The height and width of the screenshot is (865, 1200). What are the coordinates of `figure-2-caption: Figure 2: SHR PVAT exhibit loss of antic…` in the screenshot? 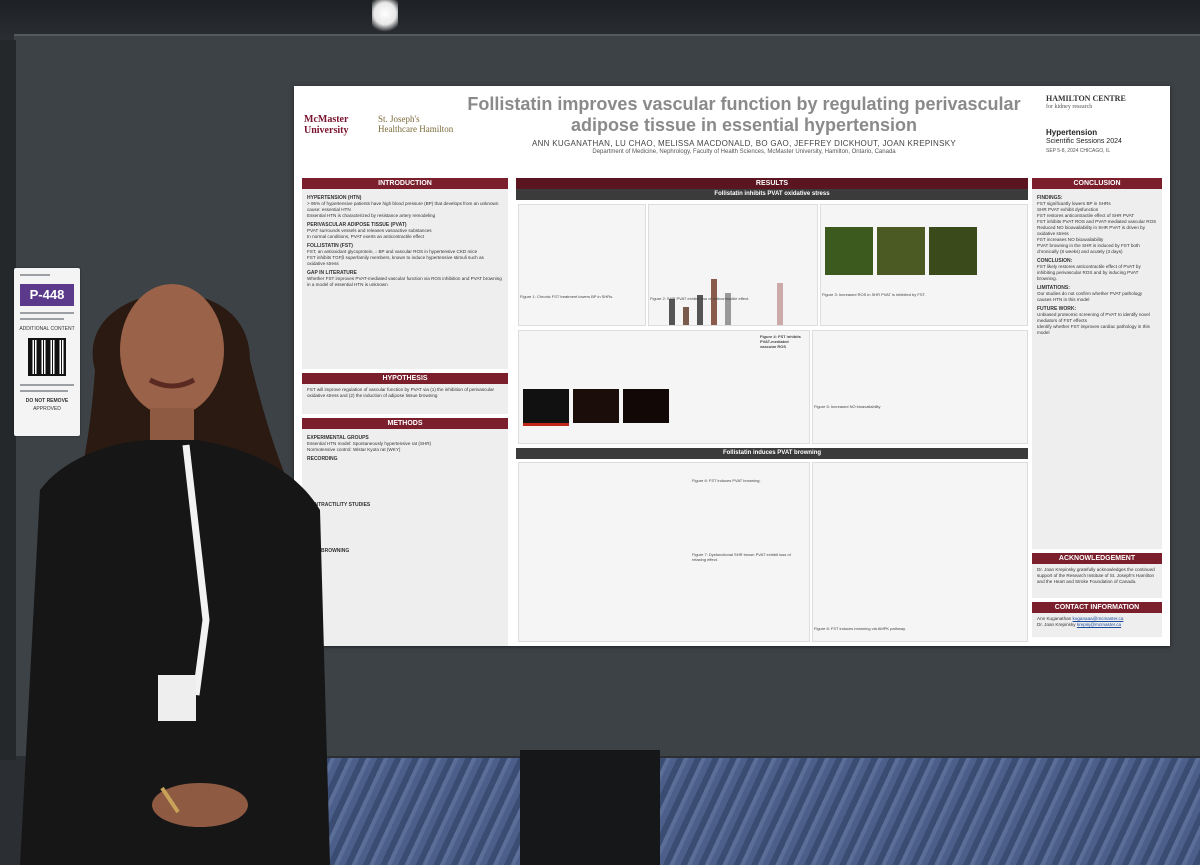 It's located at (700, 298).